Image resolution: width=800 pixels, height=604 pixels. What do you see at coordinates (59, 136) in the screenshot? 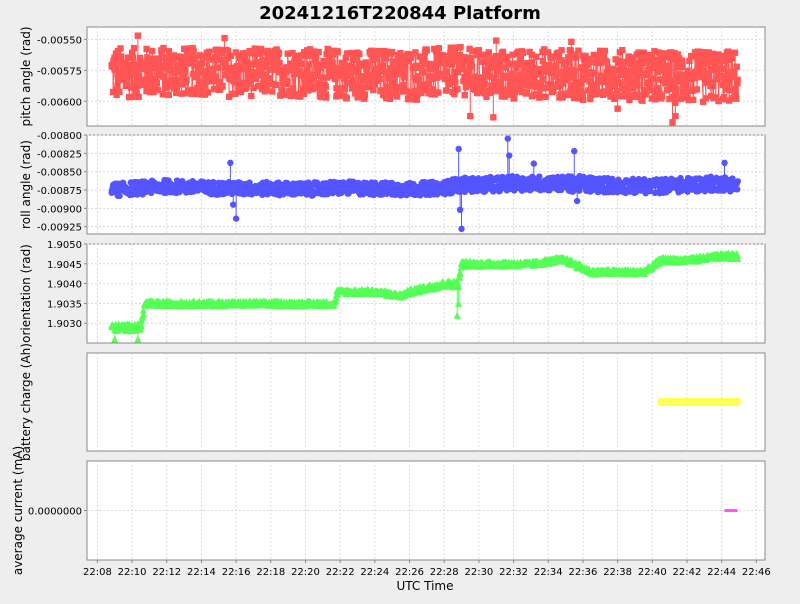
I see `y-tick-label: -0.00800` at bounding box center [59, 136].